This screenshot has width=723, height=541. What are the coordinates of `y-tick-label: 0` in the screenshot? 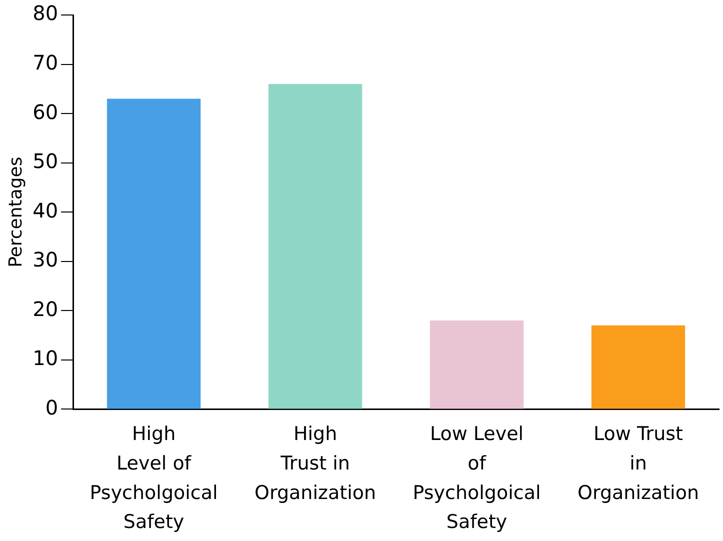 It's located at (51, 407).